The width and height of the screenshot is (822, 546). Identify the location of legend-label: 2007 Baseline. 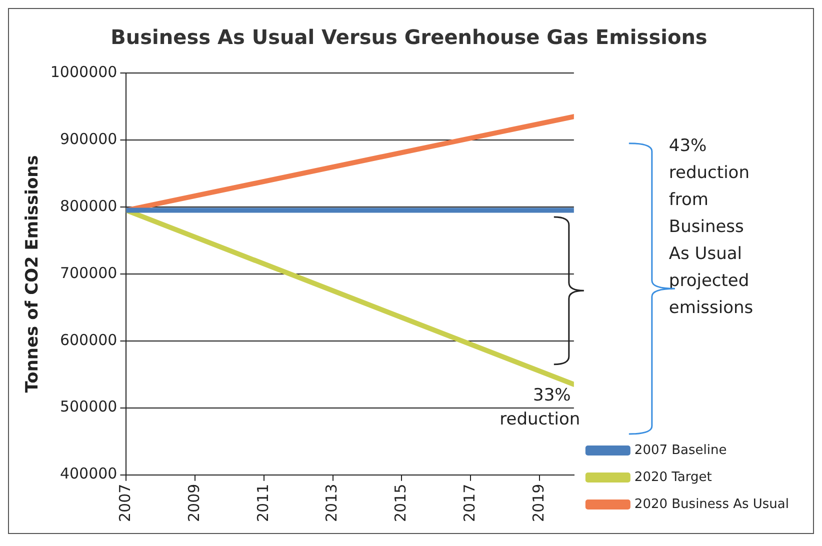
(680, 450).